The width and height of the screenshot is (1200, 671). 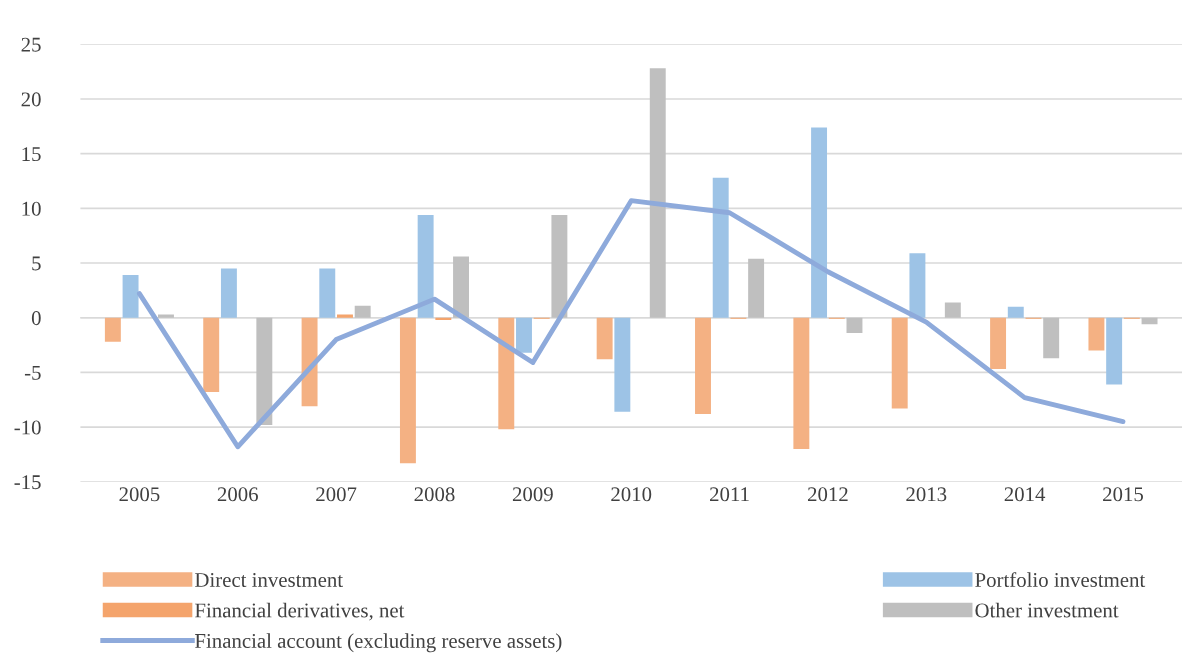 What do you see at coordinates (32, 372) in the screenshot?
I see `y-tick-label: -5` at bounding box center [32, 372].